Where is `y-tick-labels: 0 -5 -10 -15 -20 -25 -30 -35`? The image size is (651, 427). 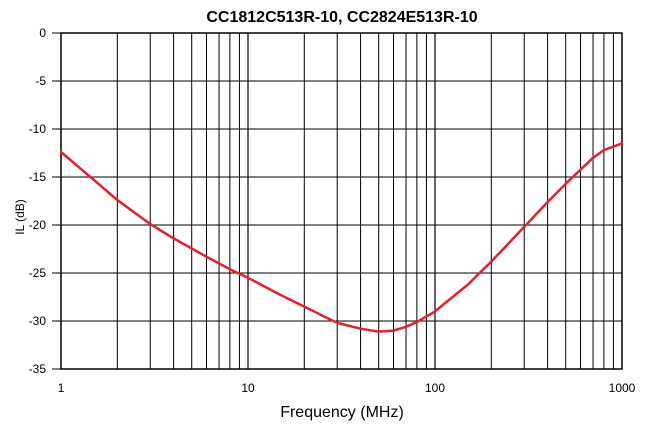
y-tick-labels: 0 -5 -10 -15 -20 -25 -30 -35 is located at coordinates (45, 201).